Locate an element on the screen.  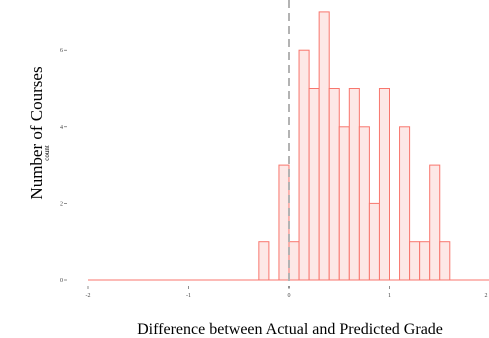
y-tick-label: 6 is located at coordinates (61, 51).